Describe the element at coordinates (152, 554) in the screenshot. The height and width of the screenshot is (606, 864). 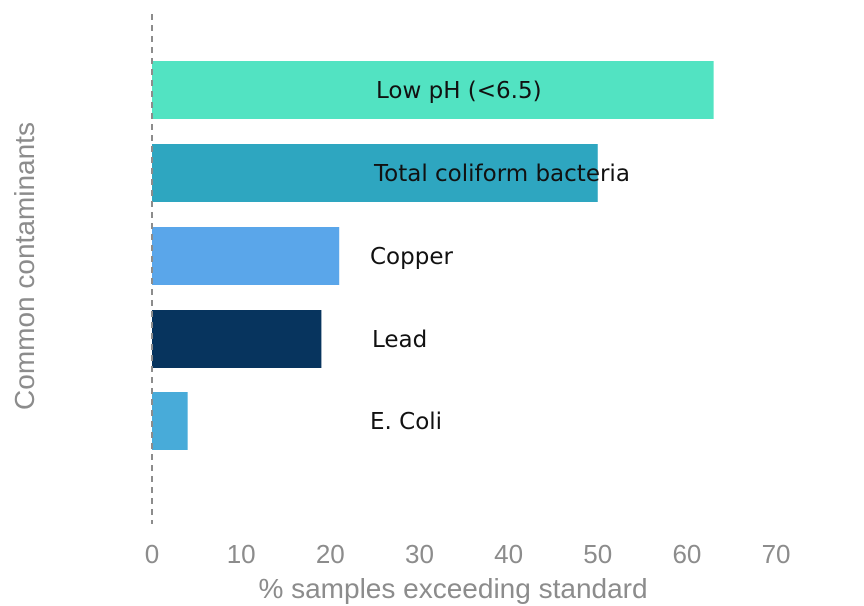
I see `x-tick-label: 0` at that location.